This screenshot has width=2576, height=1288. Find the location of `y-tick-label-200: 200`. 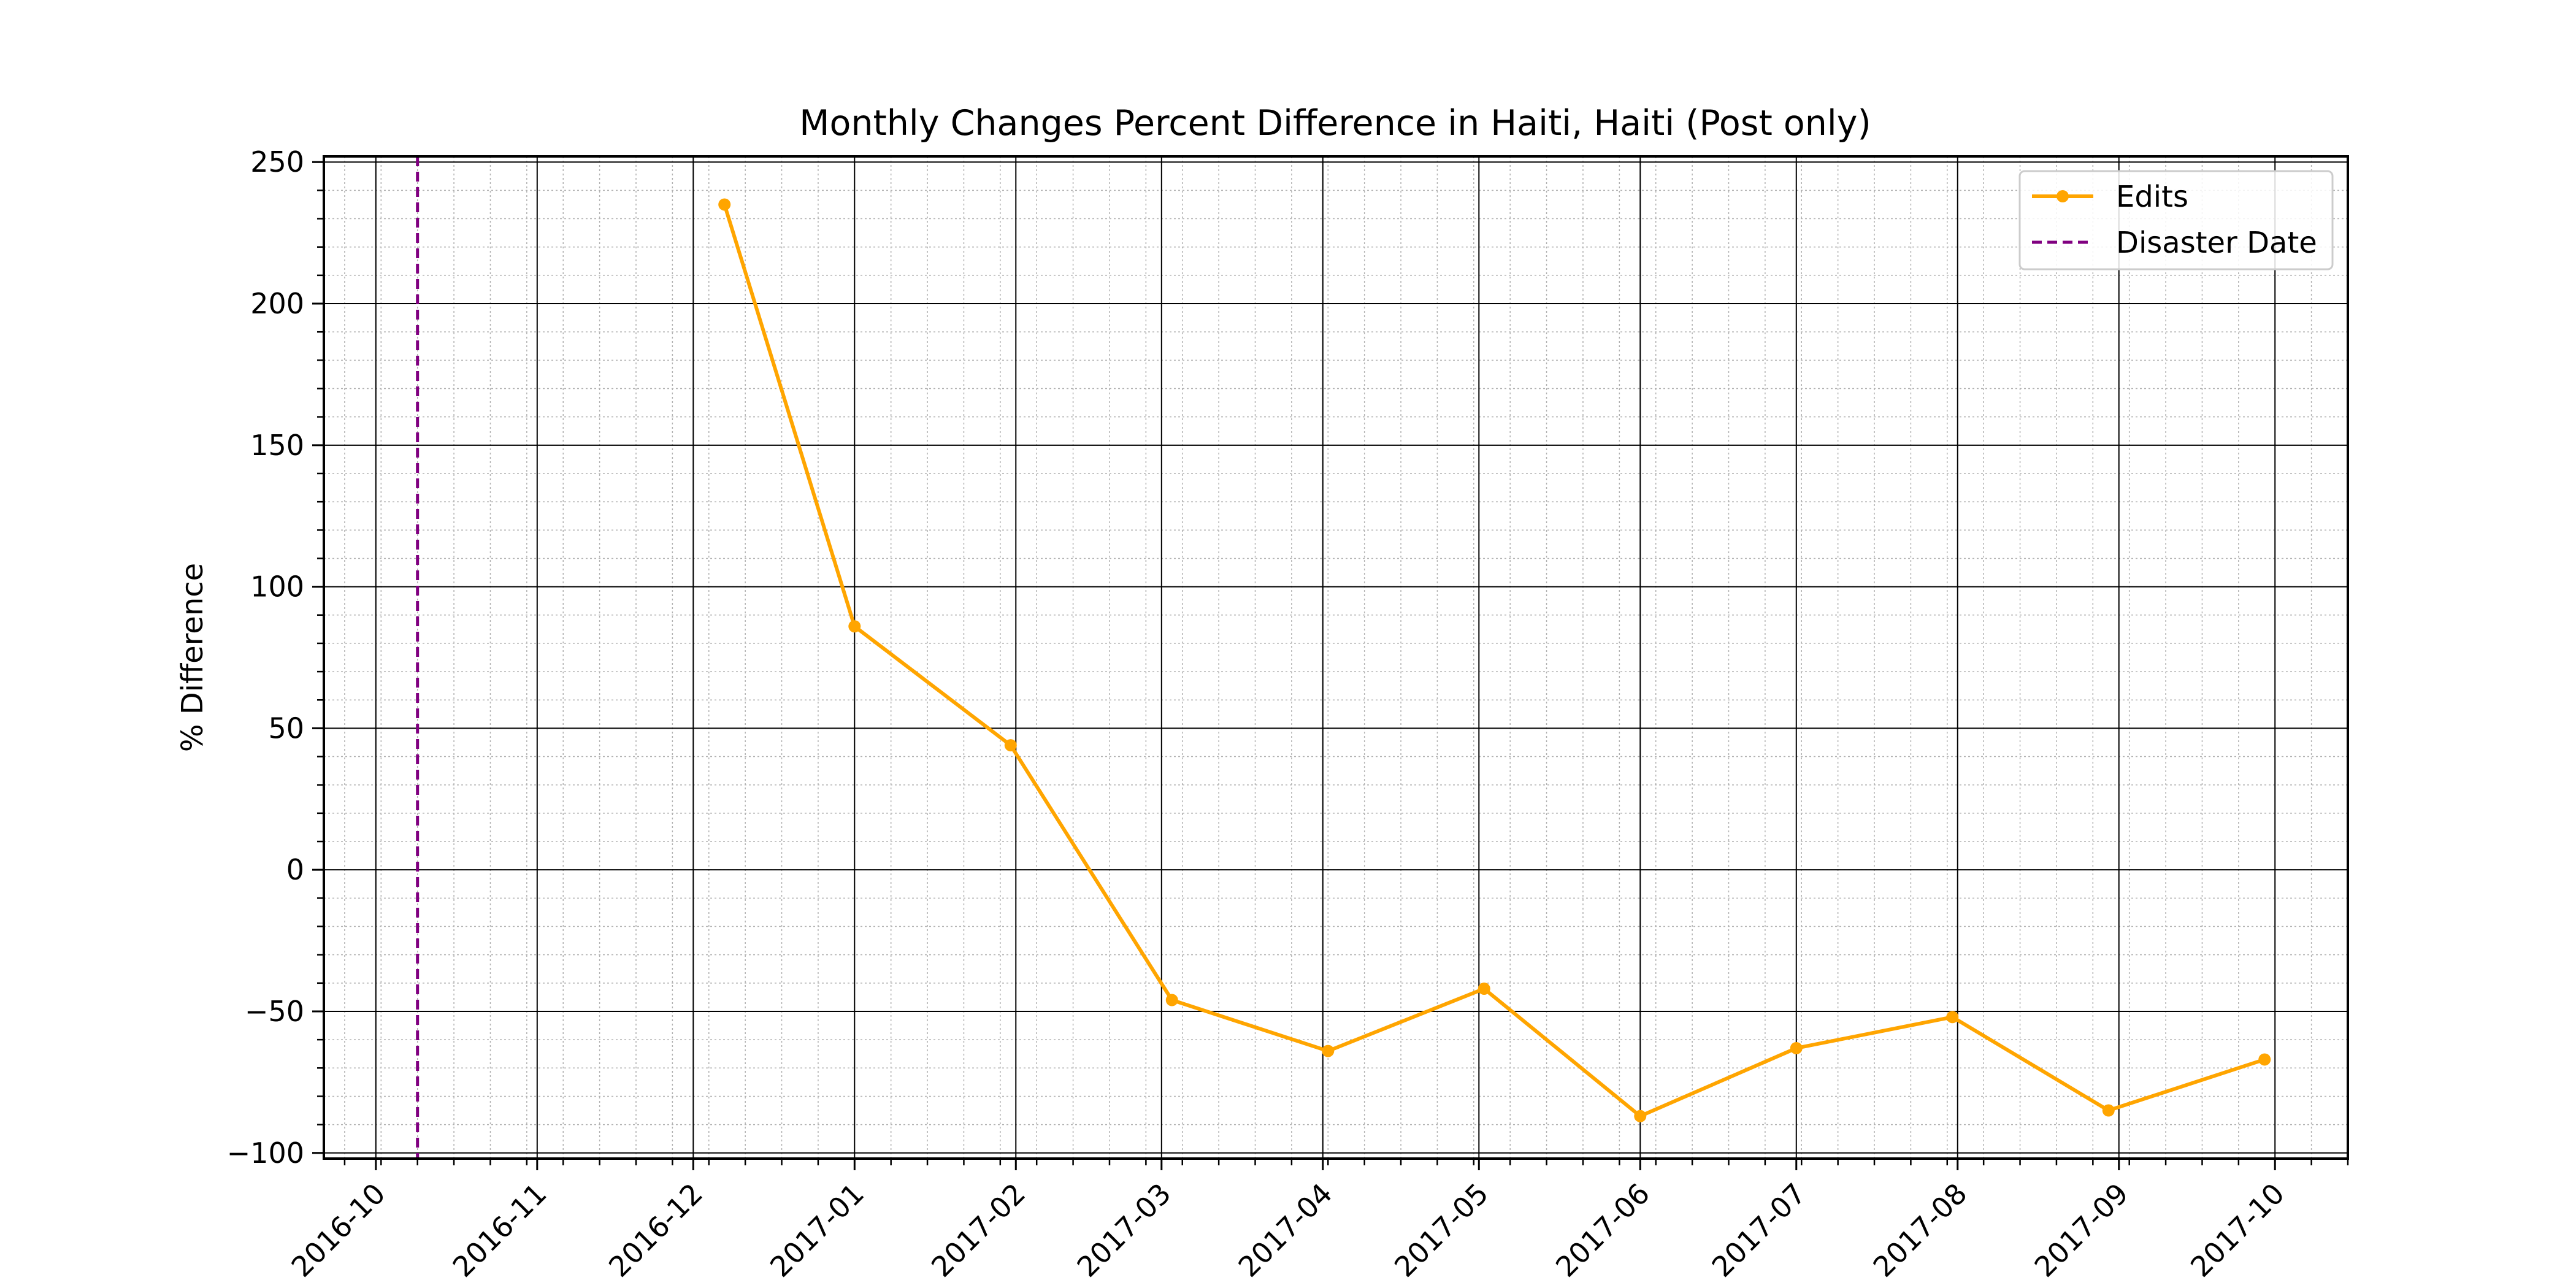

y-tick-label-200: 200 is located at coordinates (277, 303).